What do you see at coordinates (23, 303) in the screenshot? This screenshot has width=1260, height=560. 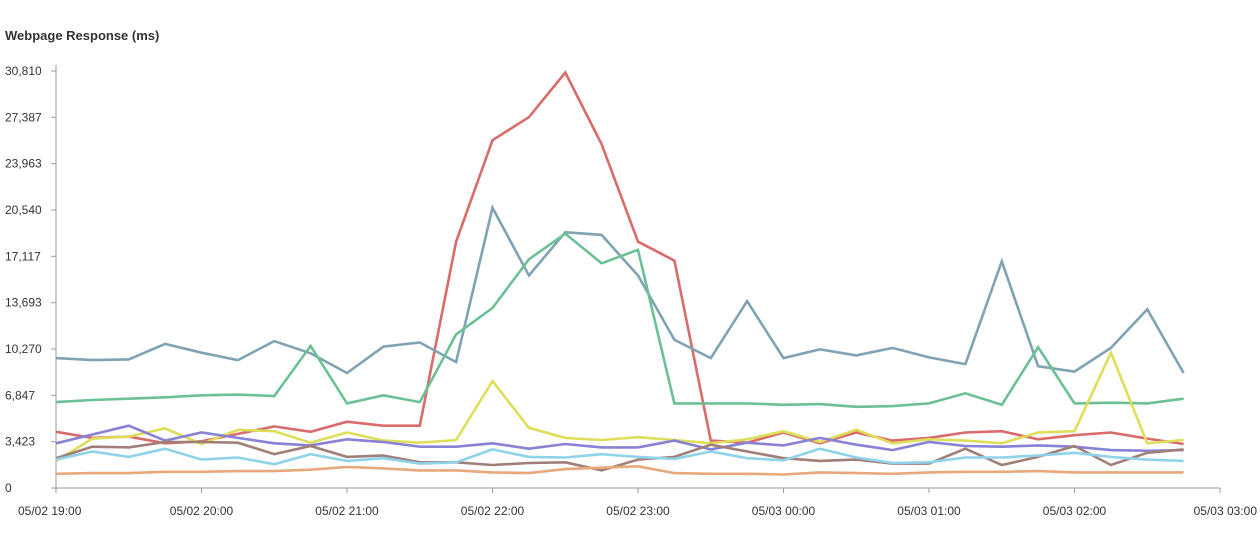 I see `y-tick-label: 13,693` at bounding box center [23, 303].